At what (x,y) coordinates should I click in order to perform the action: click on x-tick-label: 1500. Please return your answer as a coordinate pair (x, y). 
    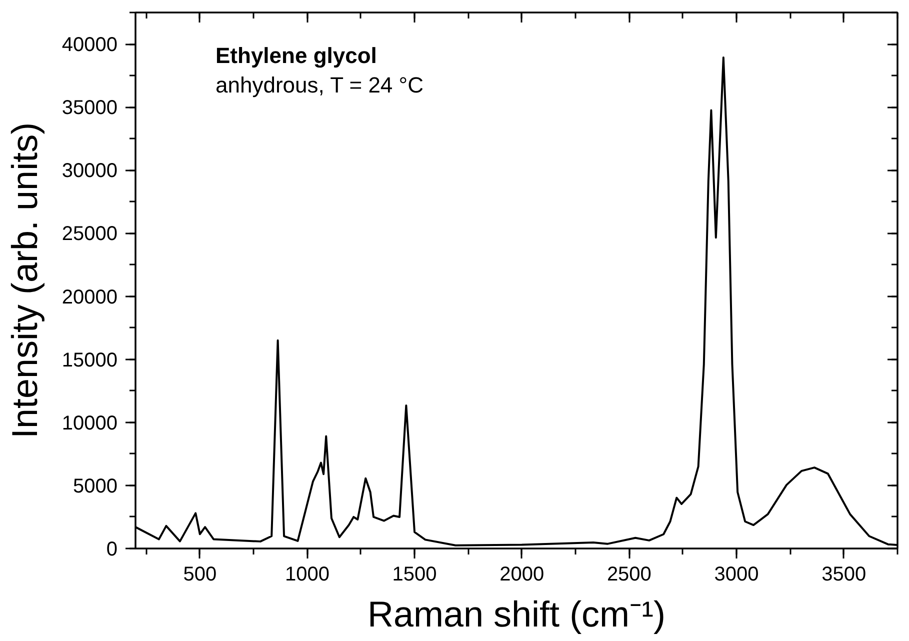
    Looking at the image, I should click on (414, 575).